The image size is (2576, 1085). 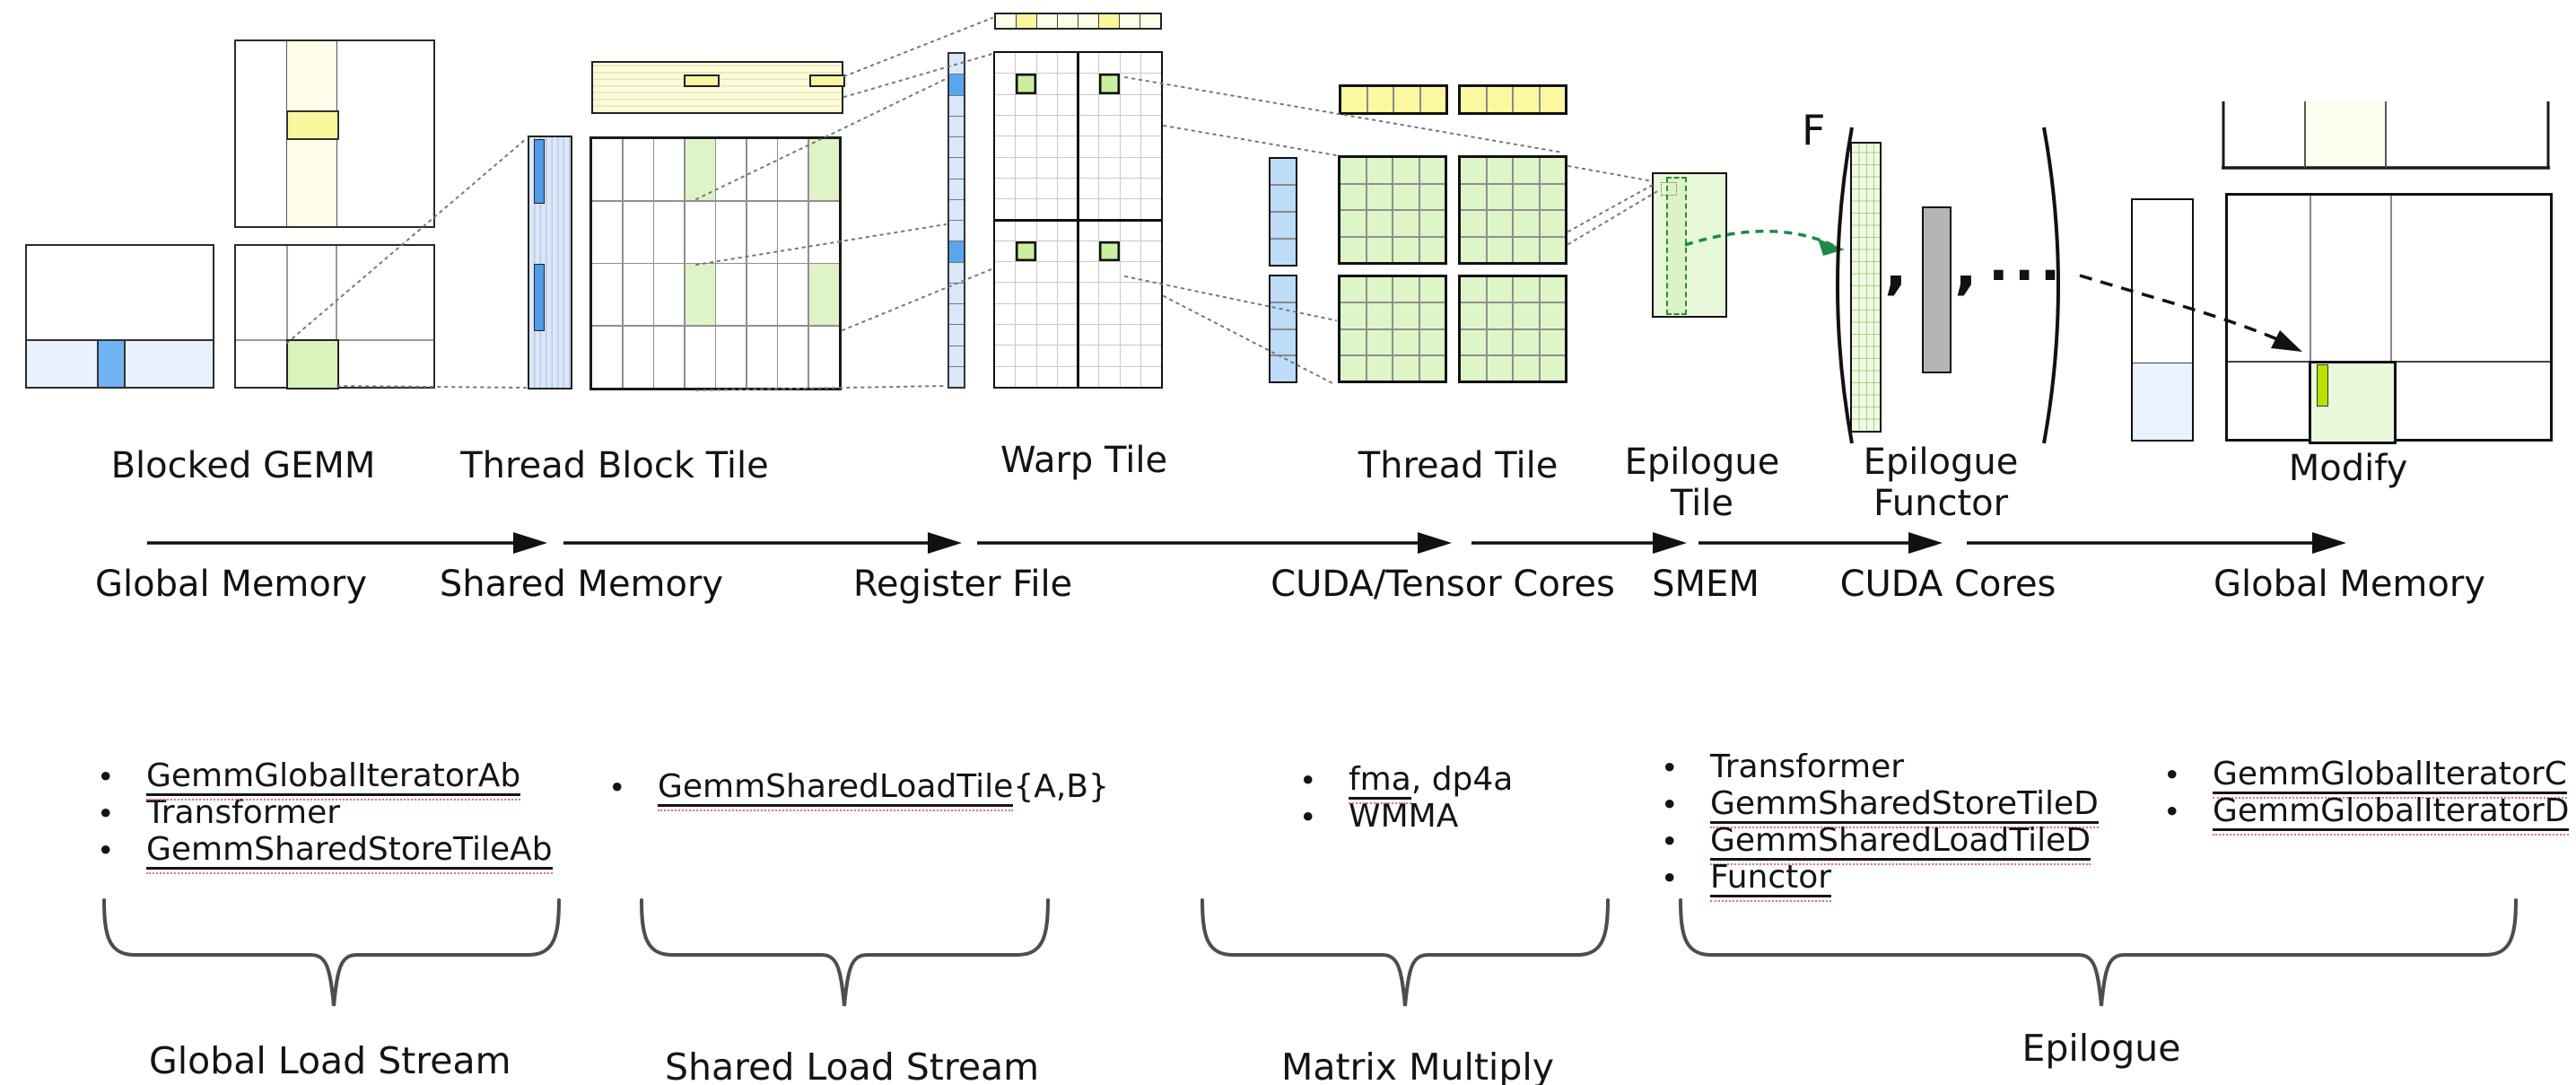 I want to click on label-register-file: Register File, so click(x=963, y=585).